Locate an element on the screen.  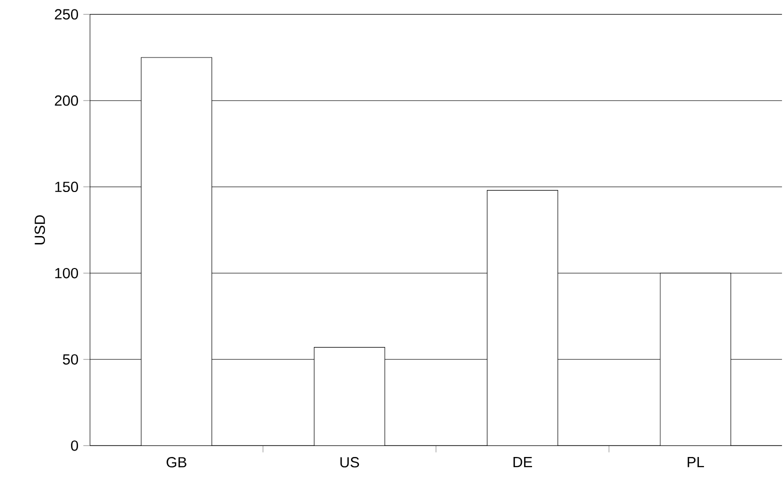
y-axis-title: USD is located at coordinates (40, 229).